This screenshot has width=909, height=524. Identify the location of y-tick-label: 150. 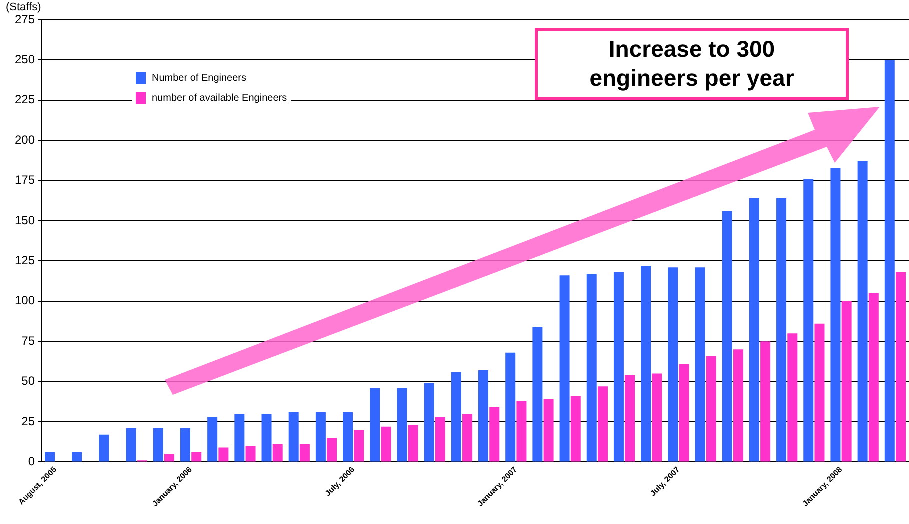
(25, 220).